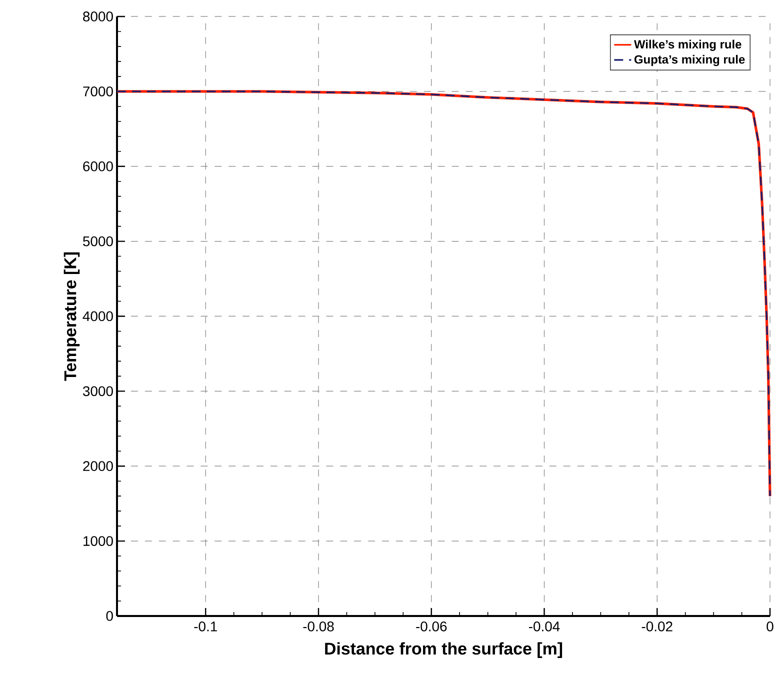 The width and height of the screenshot is (777, 677). I want to click on y-tick-label: 5000, so click(98, 241).